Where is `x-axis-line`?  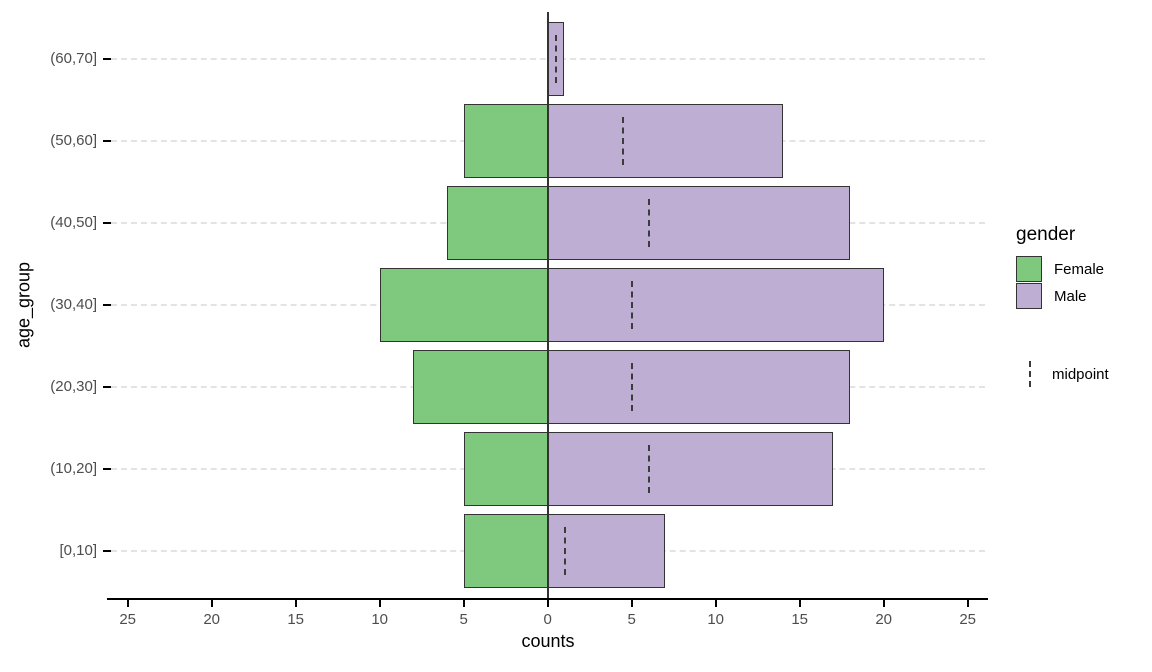
x-axis-line is located at coordinates (547, 599).